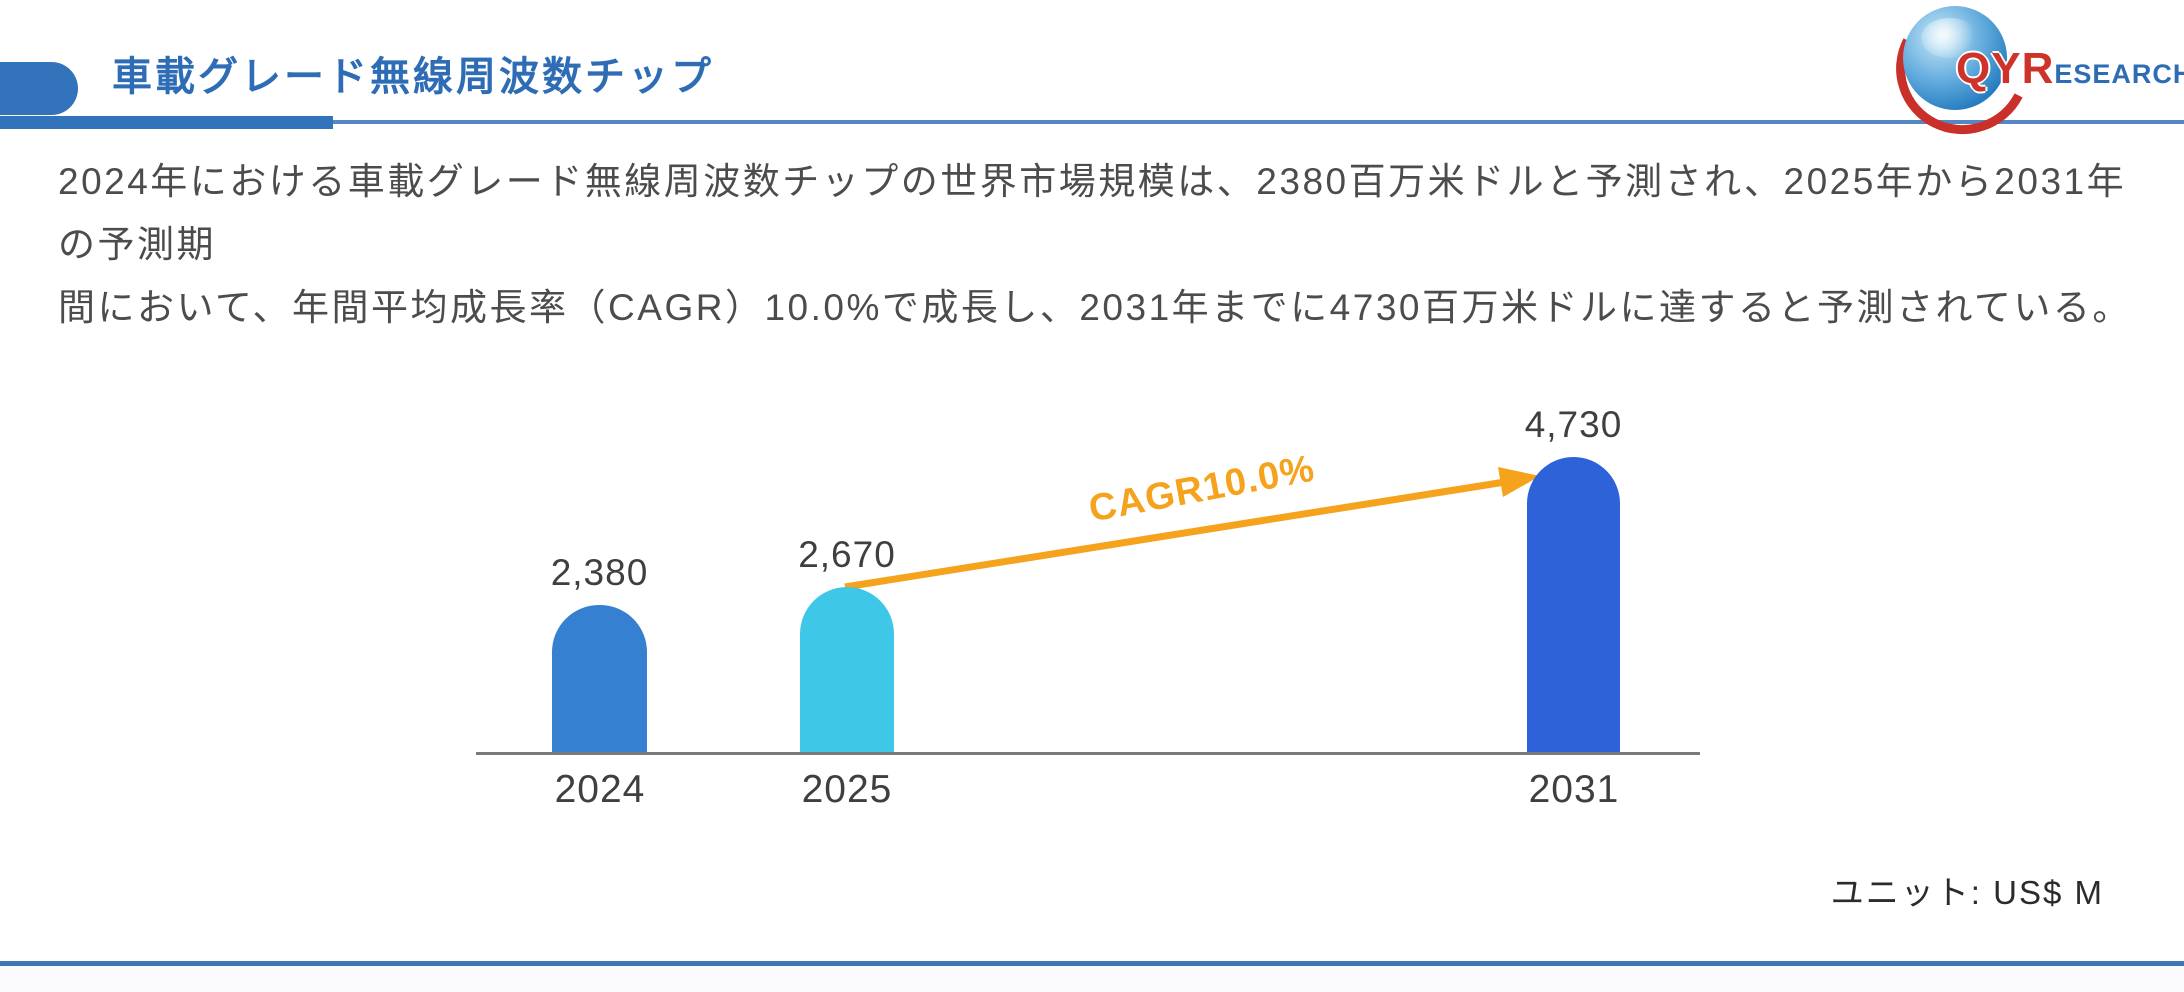 This screenshot has height=992, width=2184. I want to click on globe-icon, so click(1955, 58).